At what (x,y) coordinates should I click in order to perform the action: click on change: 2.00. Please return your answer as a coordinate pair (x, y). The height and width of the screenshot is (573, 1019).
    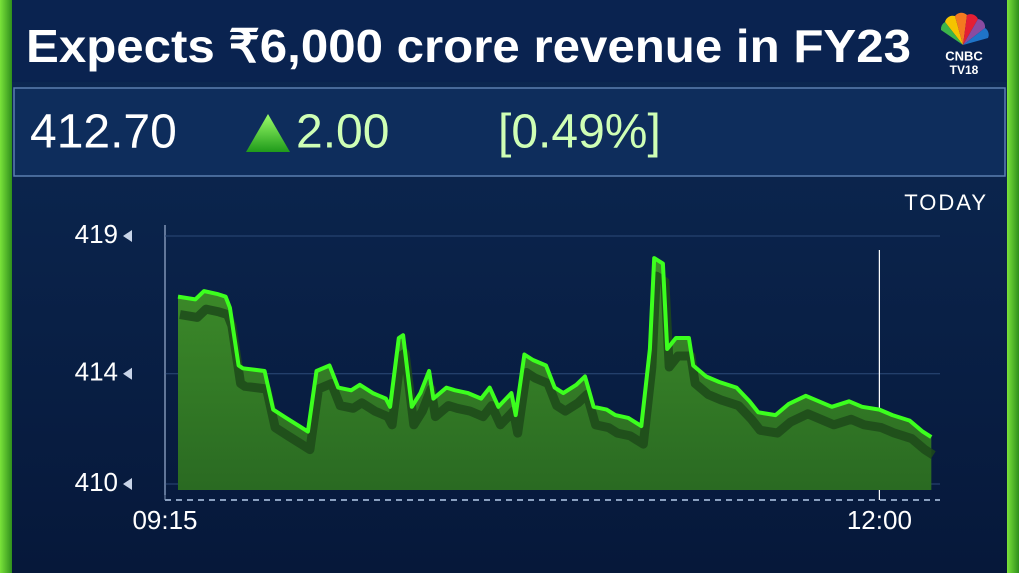
    Looking at the image, I should click on (342, 132).